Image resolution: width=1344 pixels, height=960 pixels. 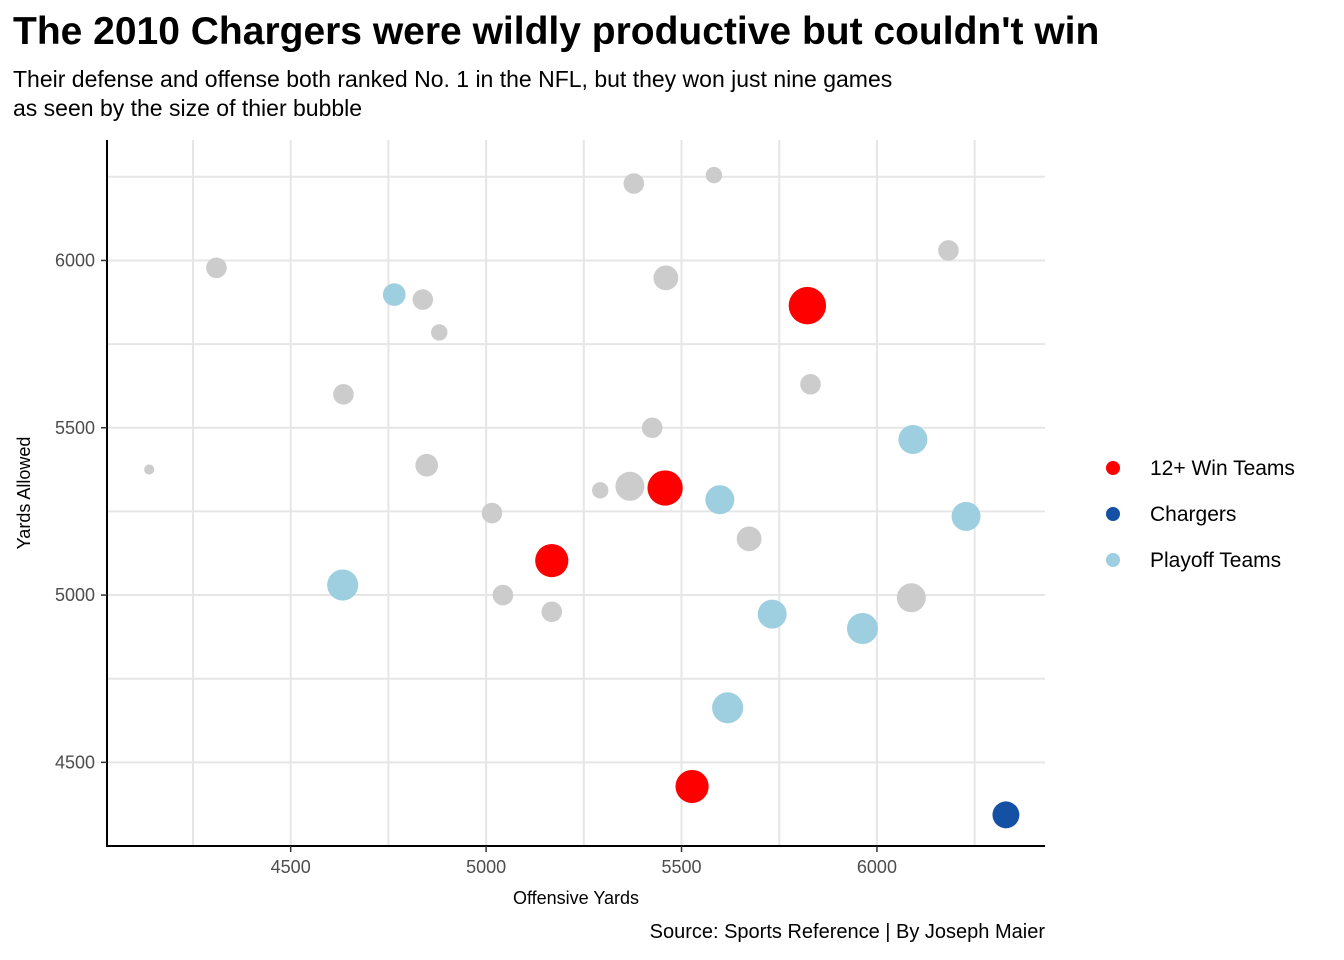 What do you see at coordinates (291, 867) in the screenshot?
I see `x-tick-label: 4500` at bounding box center [291, 867].